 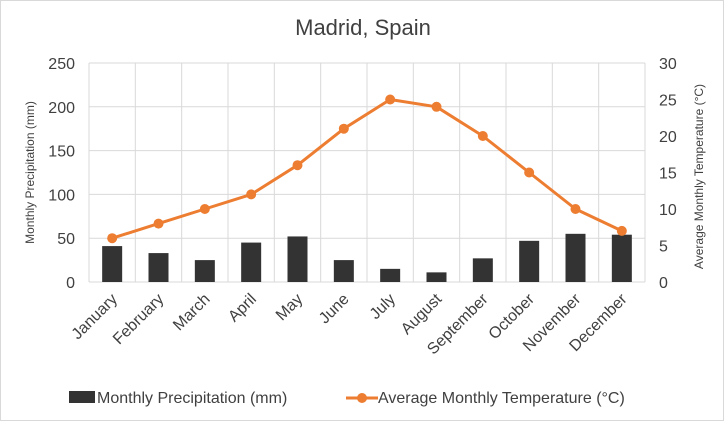 What do you see at coordinates (668, 64) in the screenshot?
I see `y-right-tick-label: 30` at bounding box center [668, 64].